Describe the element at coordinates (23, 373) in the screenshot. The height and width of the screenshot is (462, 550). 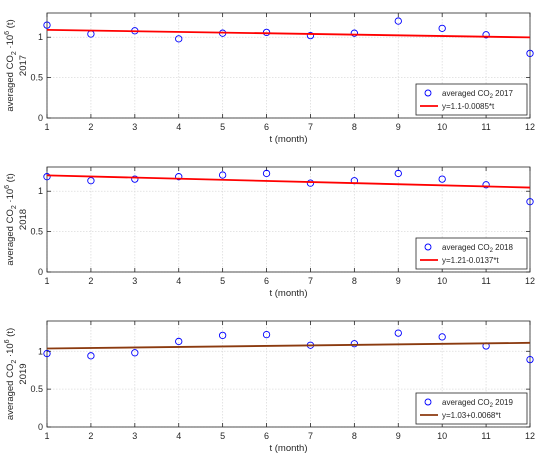
I see `y-axis-year-label: 2019` at that location.